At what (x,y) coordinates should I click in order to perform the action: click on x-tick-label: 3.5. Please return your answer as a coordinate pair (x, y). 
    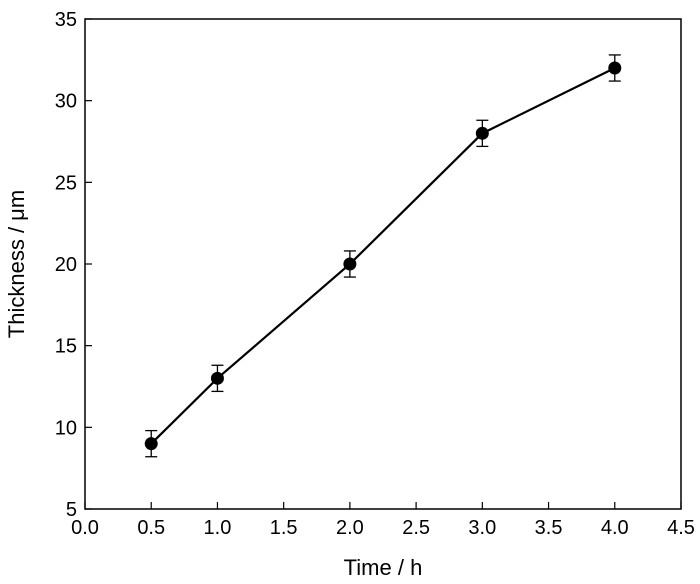
    Looking at the image, I should click on (549, 528).